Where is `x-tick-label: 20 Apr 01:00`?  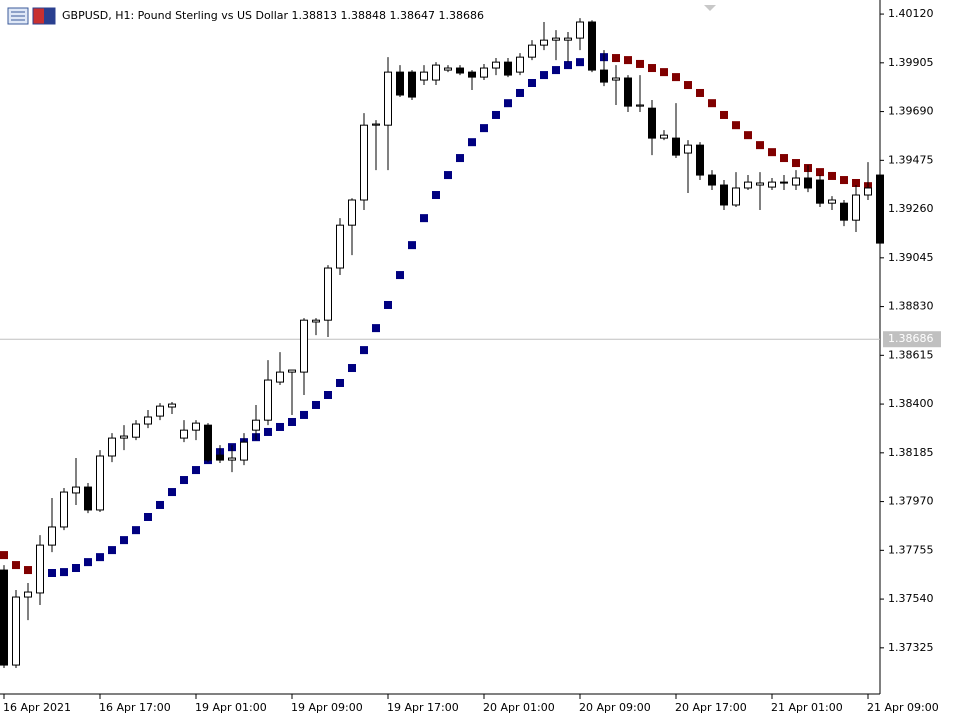
x-tick-label: 20 Apr 01:00 is located at coordinates (519, 707).